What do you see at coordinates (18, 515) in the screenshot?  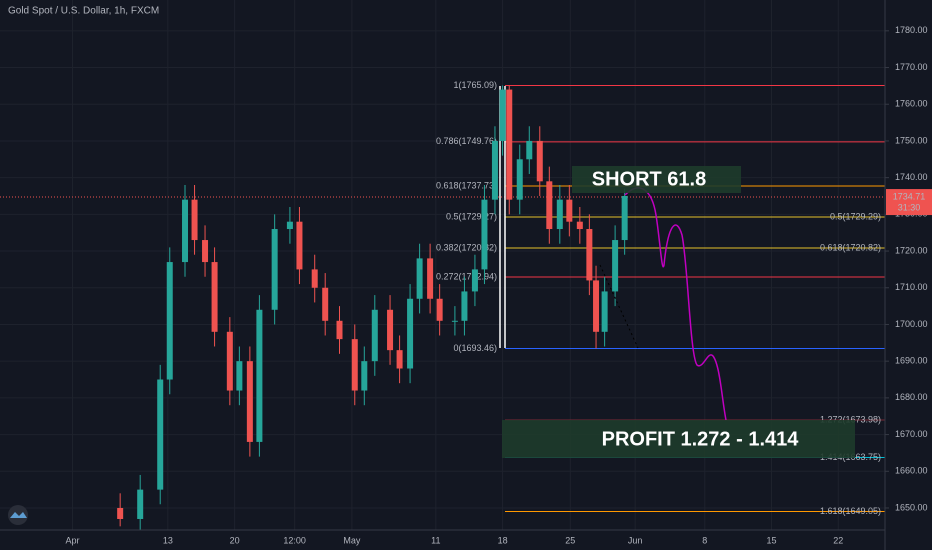 I see `logo-mark` at bounding box center [18, 515].